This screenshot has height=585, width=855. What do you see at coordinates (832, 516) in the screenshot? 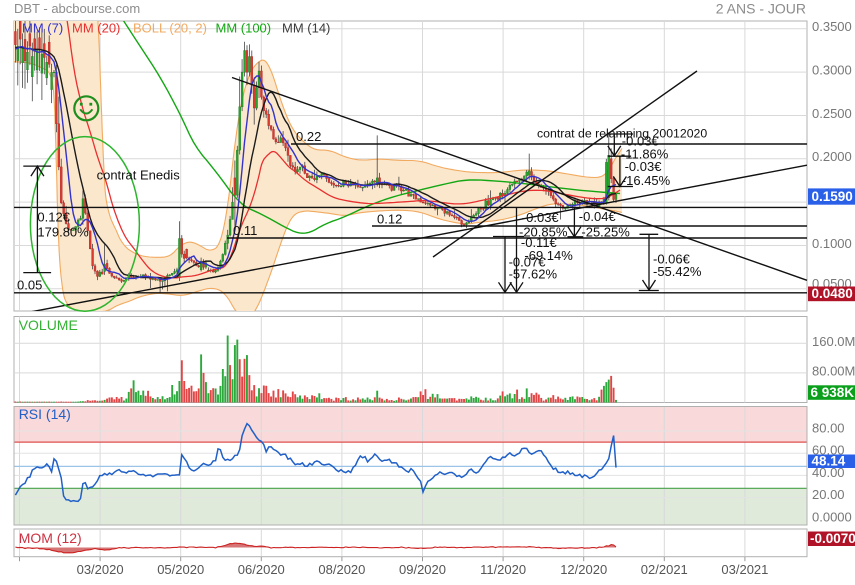
I see `svg-text: 0.0000` at bounding box center [832, 516].